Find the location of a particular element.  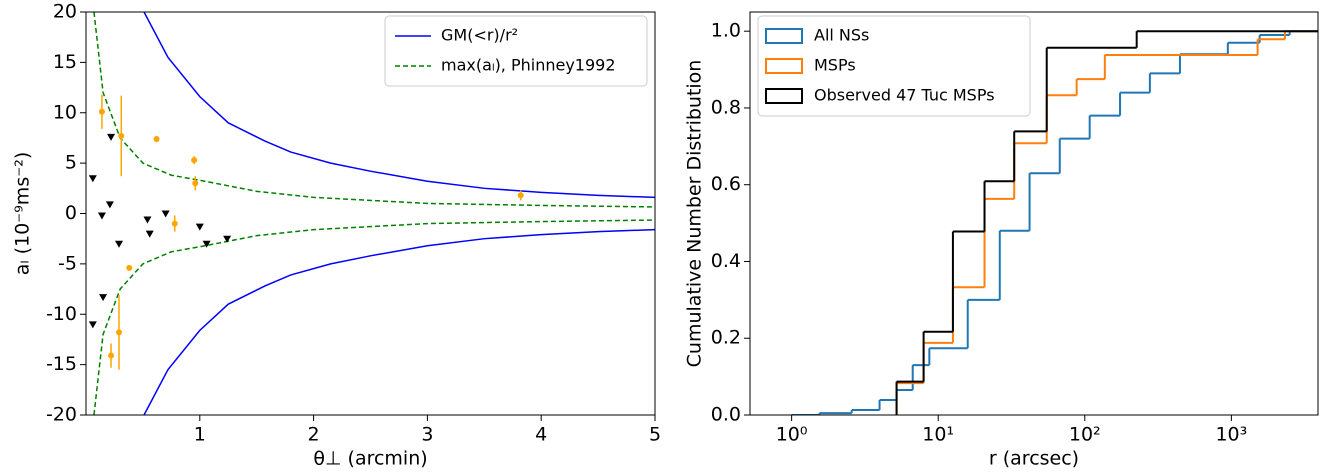

y-tick-label: 0 is located at coordinates (71, 213).